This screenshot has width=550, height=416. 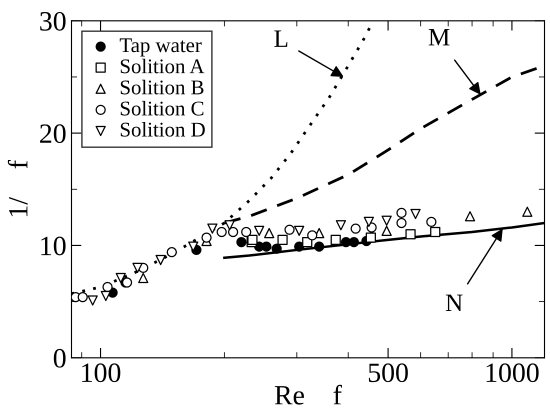 What do you see at coordinates (53, 21) in the screenshot?
I see `y-tick-label: 30` at bounding box center [53, 21].